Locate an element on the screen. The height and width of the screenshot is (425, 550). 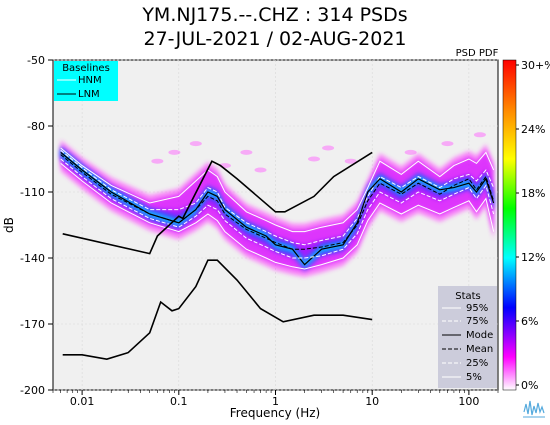
y-tick-label: -50 is located at coordinates (36, 60).